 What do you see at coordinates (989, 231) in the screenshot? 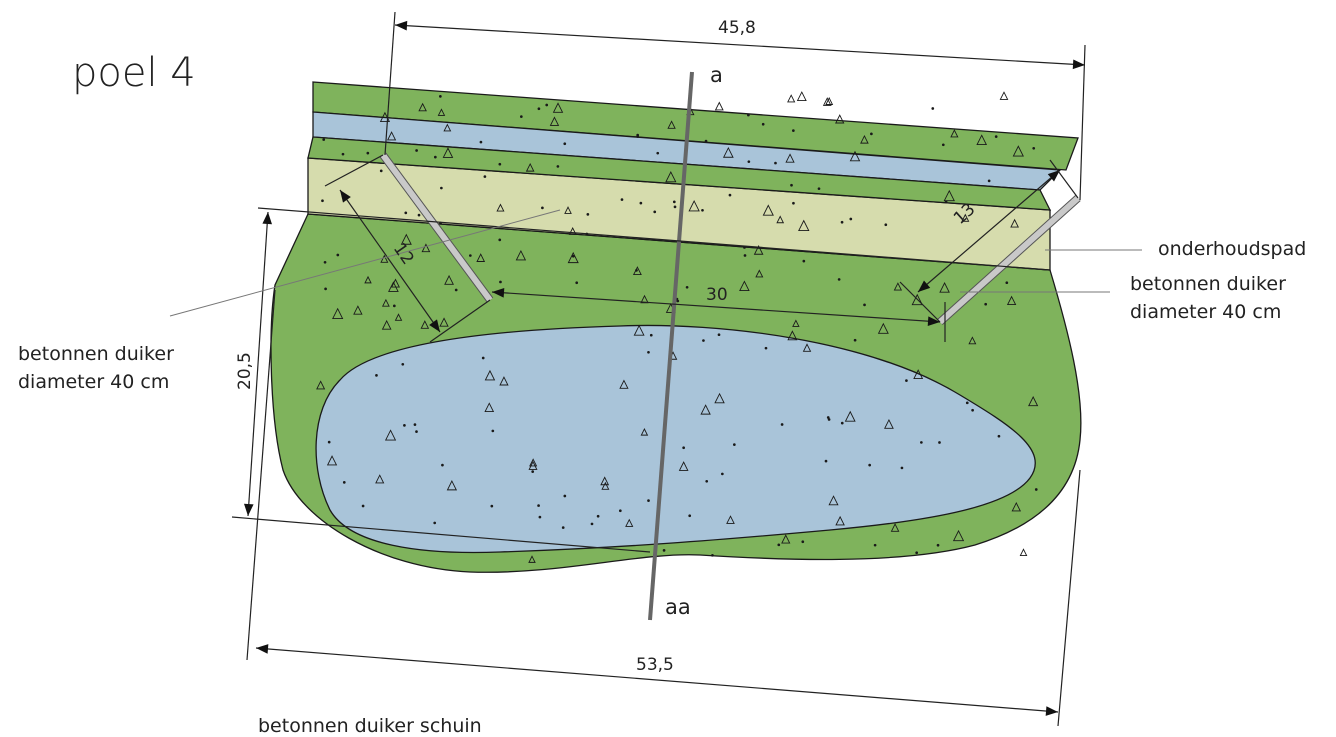
I see `dim-right-culvert-line` at bounding box center [989, 231].